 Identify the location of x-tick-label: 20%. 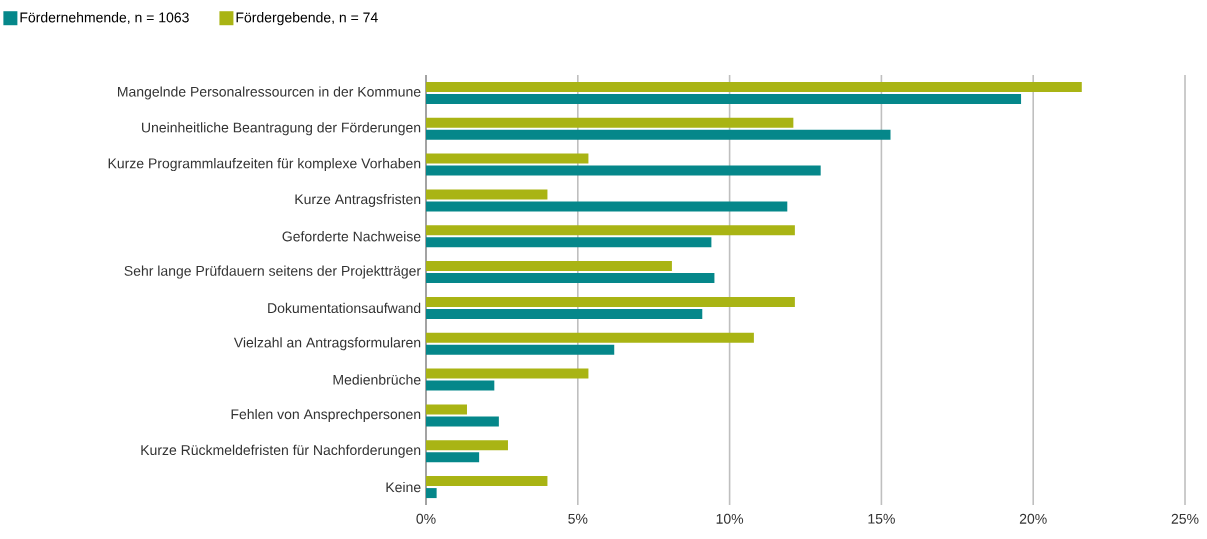
(1033, 518).